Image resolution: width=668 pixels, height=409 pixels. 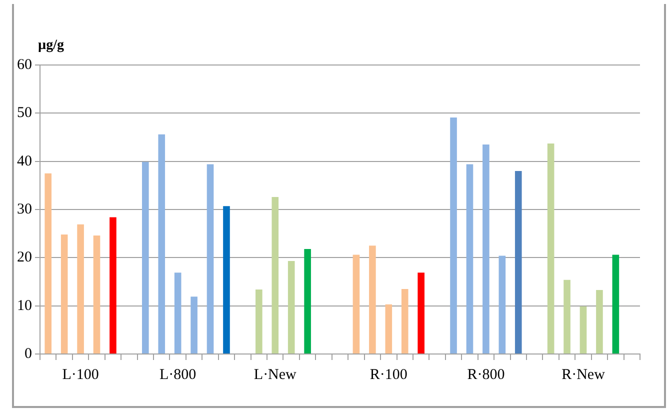 What do you see at coordinates (24, 64) in the screenshot?
I see `y-tick-label: 60` at bounding box center [24, 64].